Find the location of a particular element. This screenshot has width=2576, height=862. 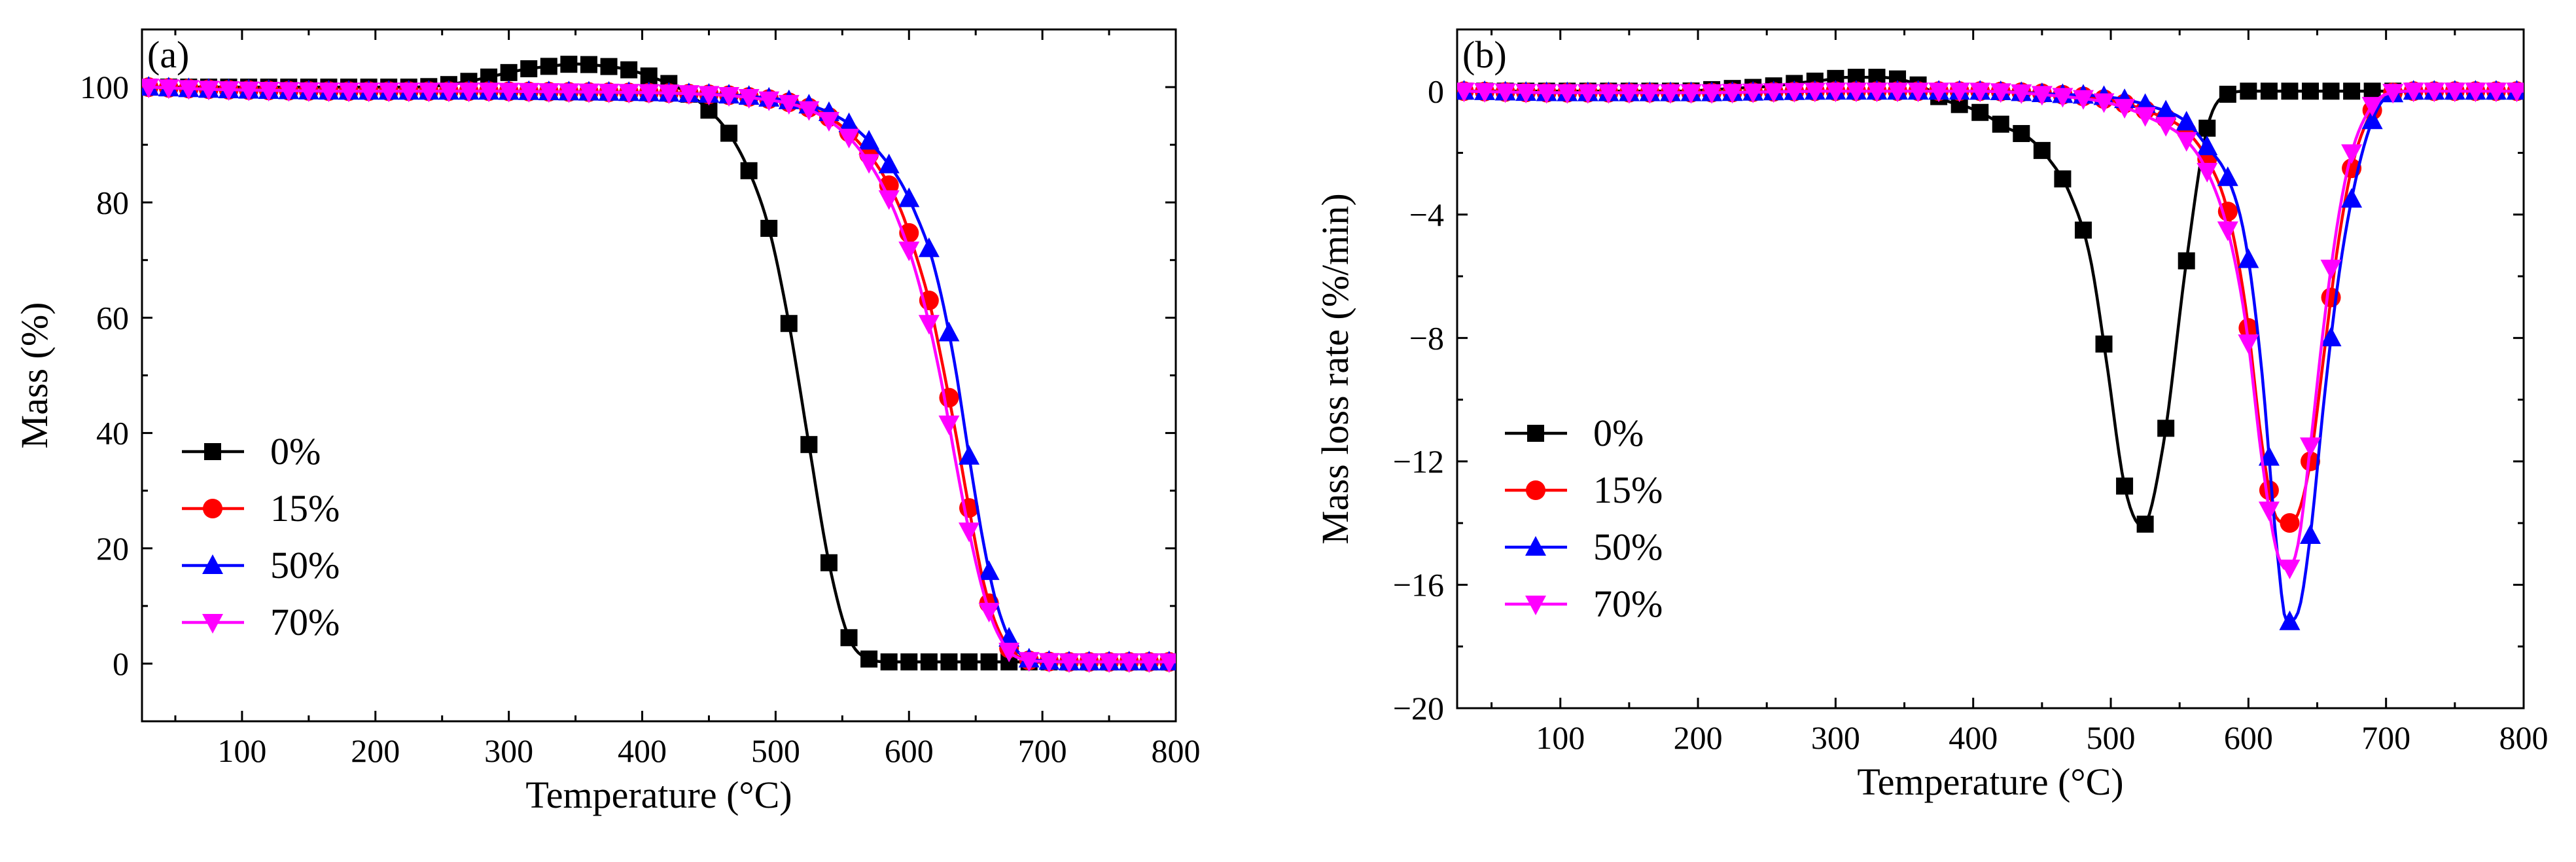

y-tick-label: 40 is located at coordinates (113, 433).